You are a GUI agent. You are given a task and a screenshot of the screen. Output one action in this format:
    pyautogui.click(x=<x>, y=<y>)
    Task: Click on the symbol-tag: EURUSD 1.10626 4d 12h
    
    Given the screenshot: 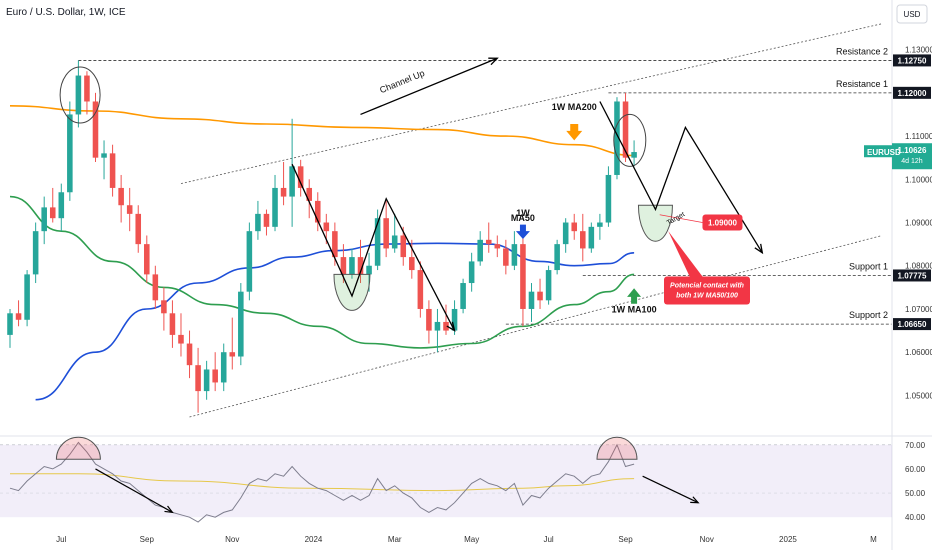 What is the action you would take?
    pyautogui.click(x=898, y=156)
    